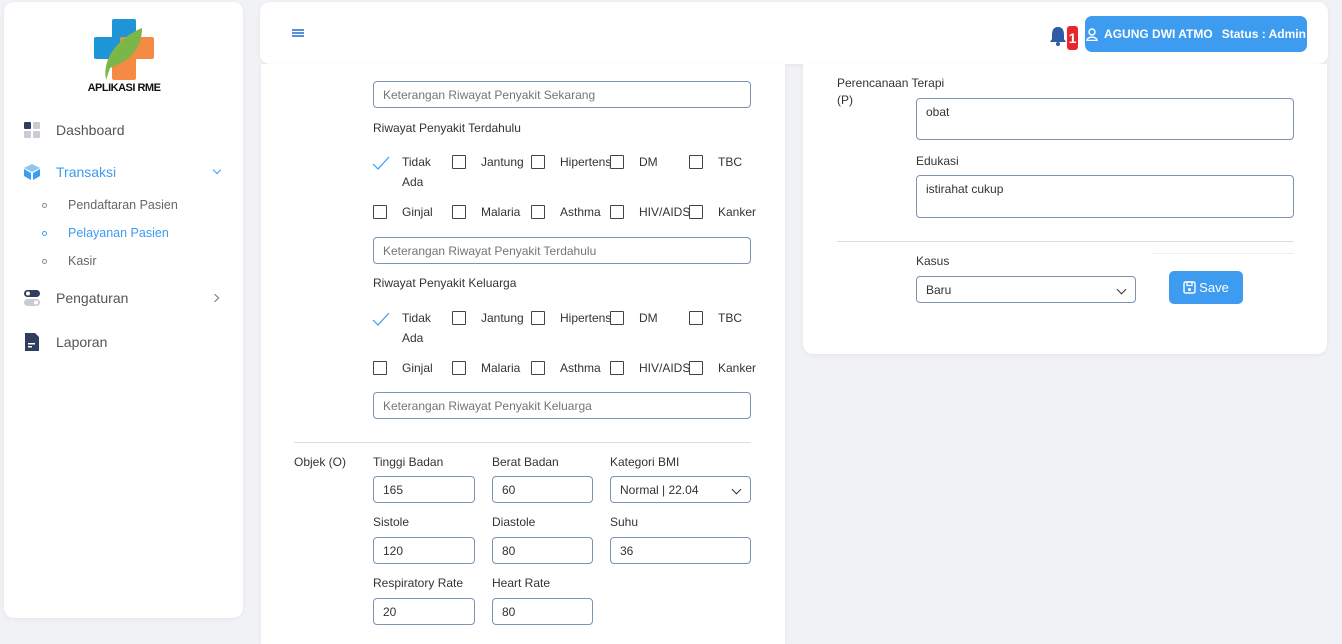  I want to click on user-menu-button: AGUNG DWI ATMO Status : Admin, so click(1196, 34).